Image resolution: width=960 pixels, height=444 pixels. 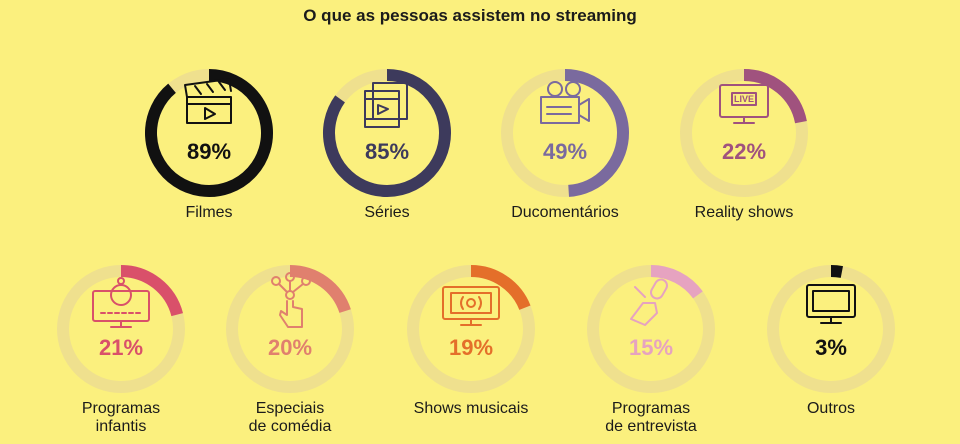 What do you see at coordinates (209, 151) in the screenshot?
I see `percent-label: 89%` at bounding box center [209, 151].